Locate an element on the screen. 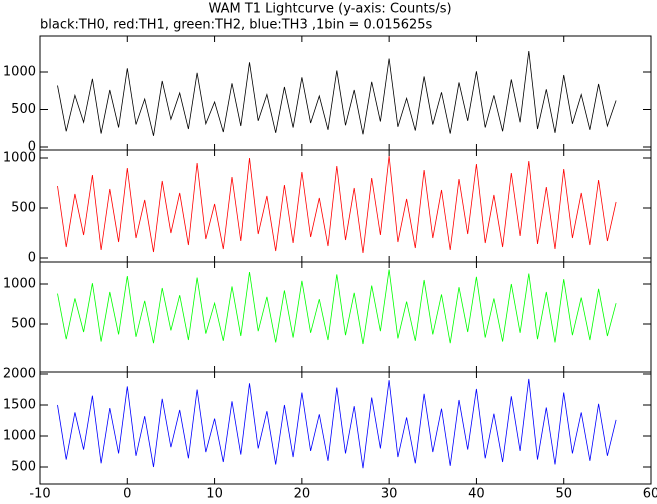 This screenshot has width=657, height=504. x-tick-label: 20 is located at coordinates (302, 494).